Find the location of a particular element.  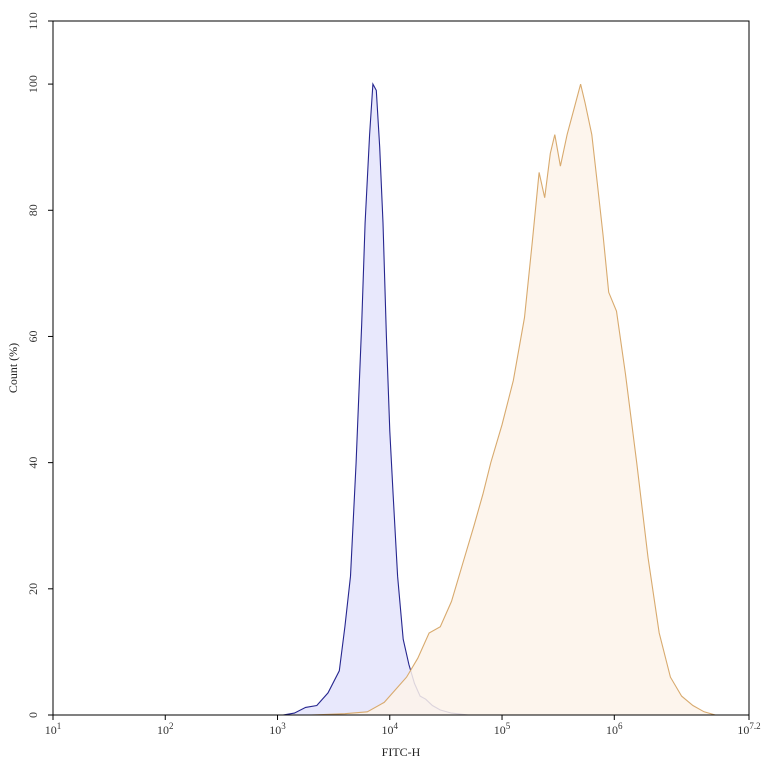

y-axis-ticks: 0 20 40 60 80 100 110 is located at coordinates (39, 365).